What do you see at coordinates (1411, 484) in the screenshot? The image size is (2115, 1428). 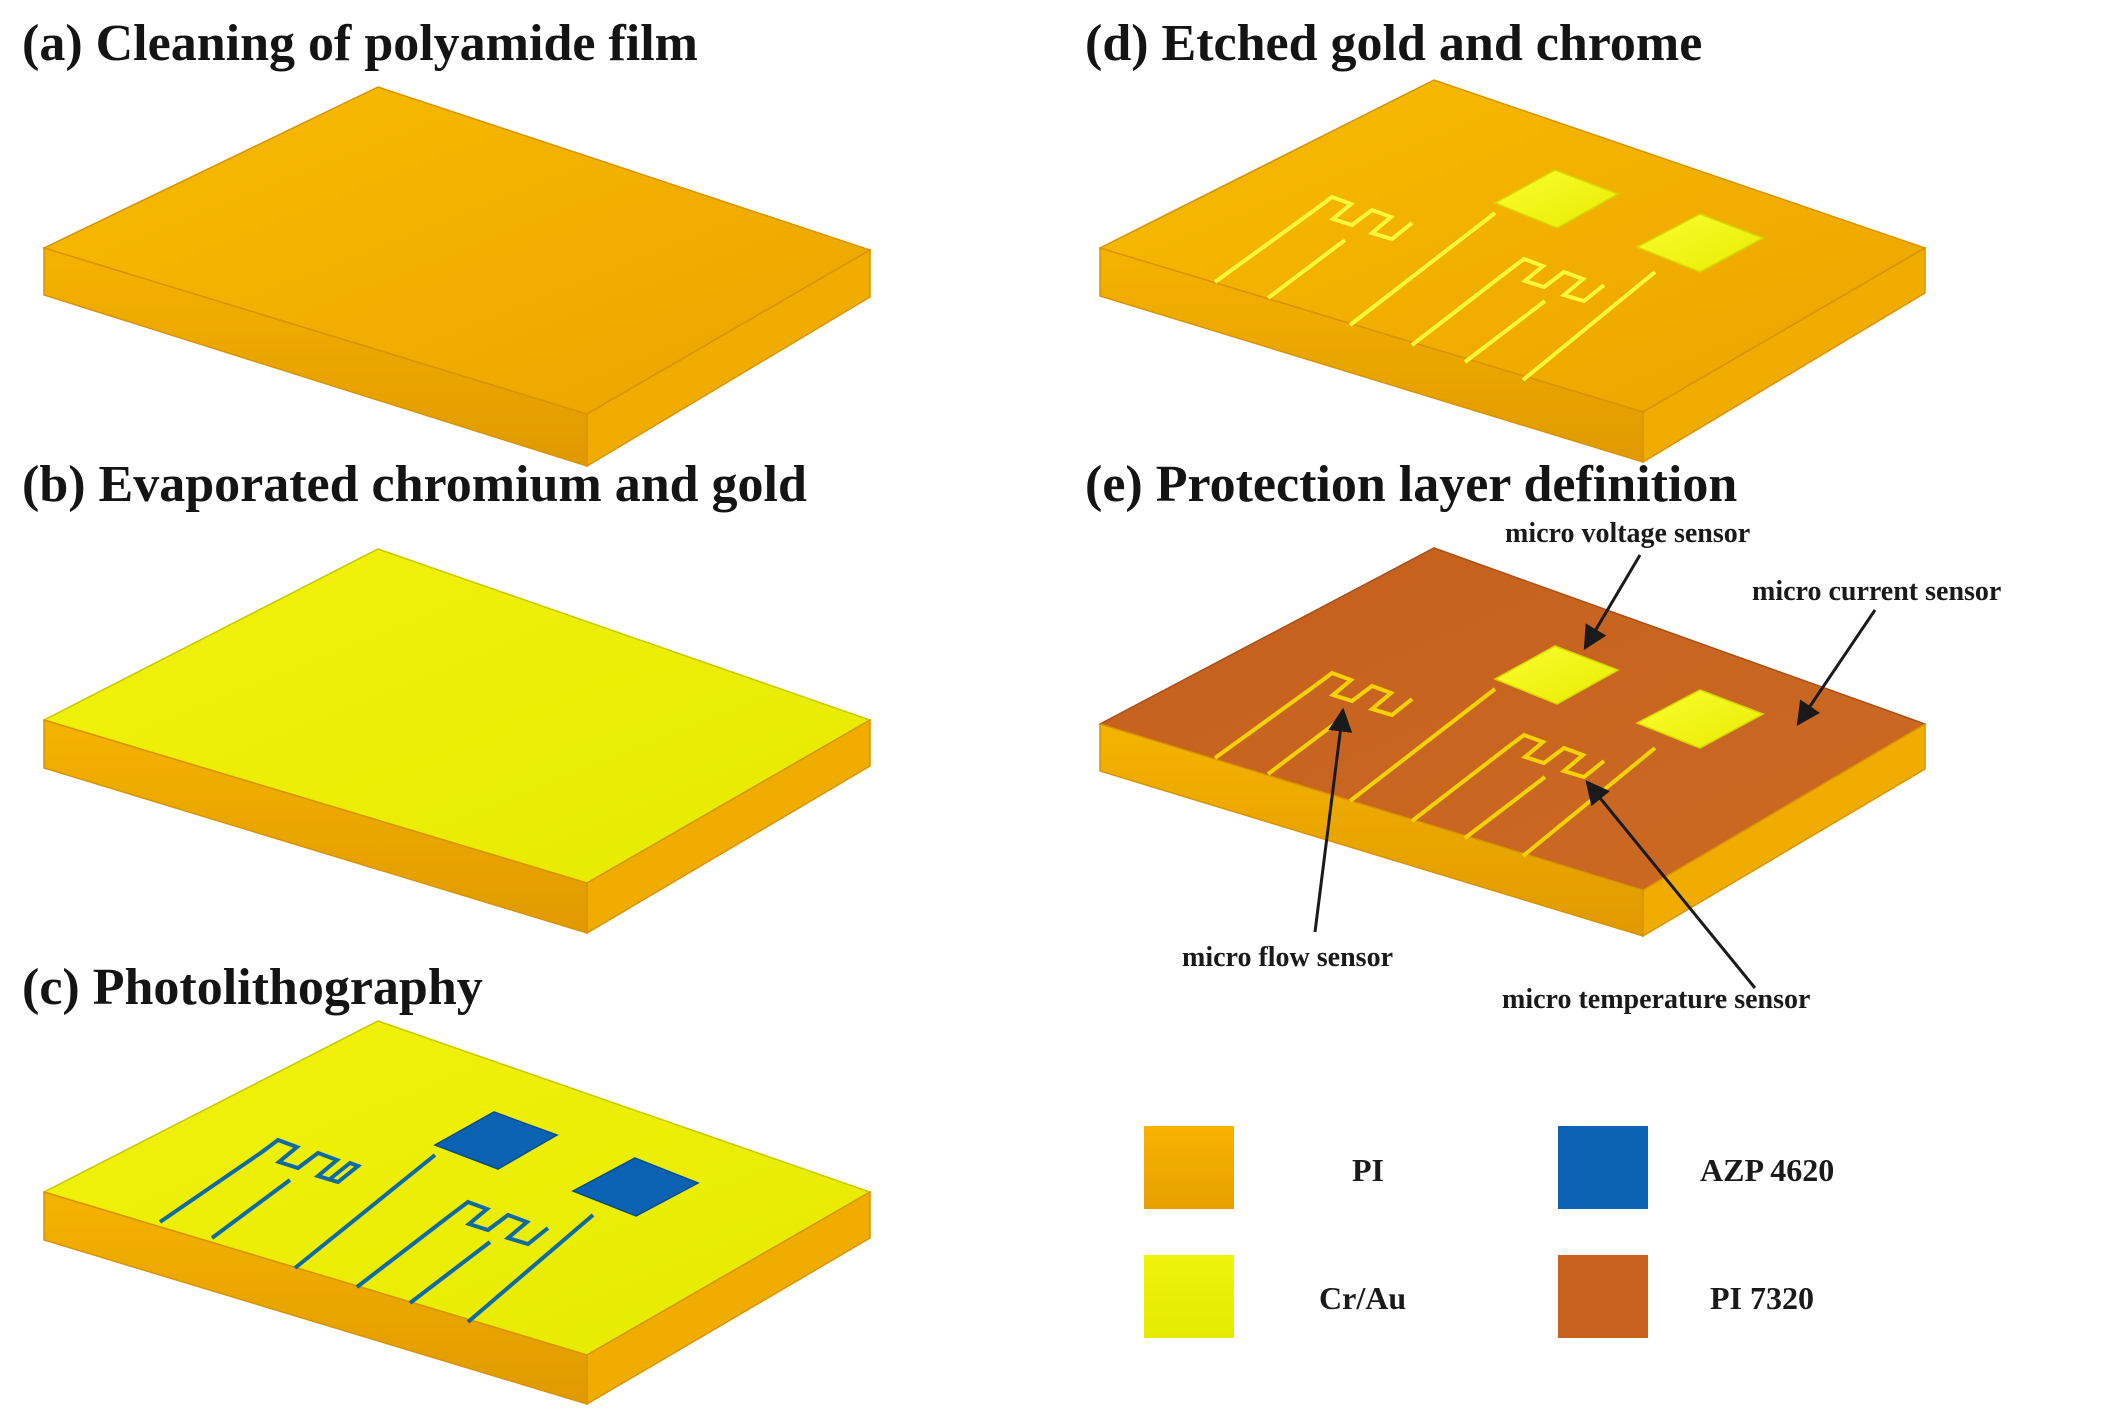 I see `panel-e-title: (e) Protection layer definition` at bounding box center [1411, 484].